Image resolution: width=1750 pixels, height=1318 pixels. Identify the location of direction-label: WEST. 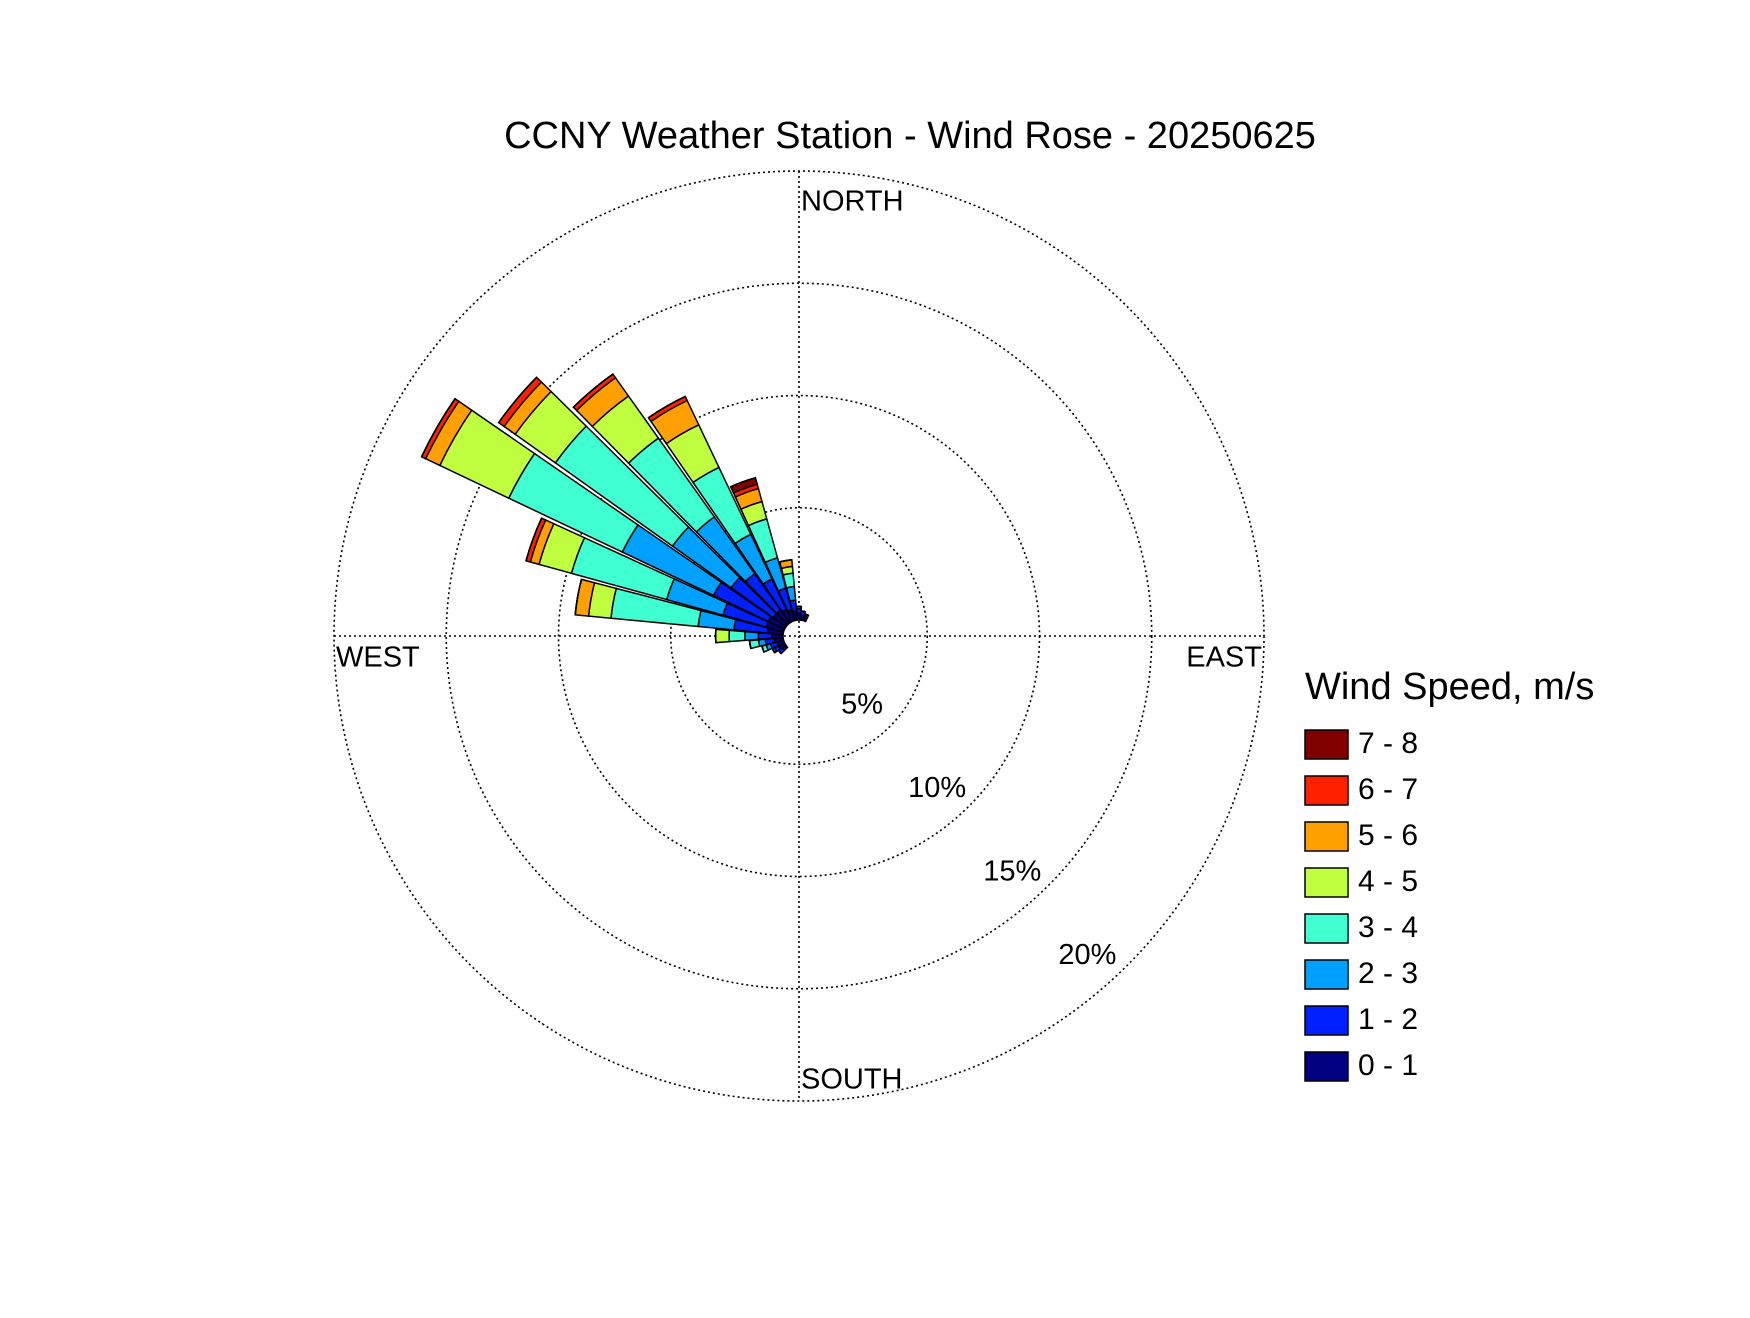
(378, 658).